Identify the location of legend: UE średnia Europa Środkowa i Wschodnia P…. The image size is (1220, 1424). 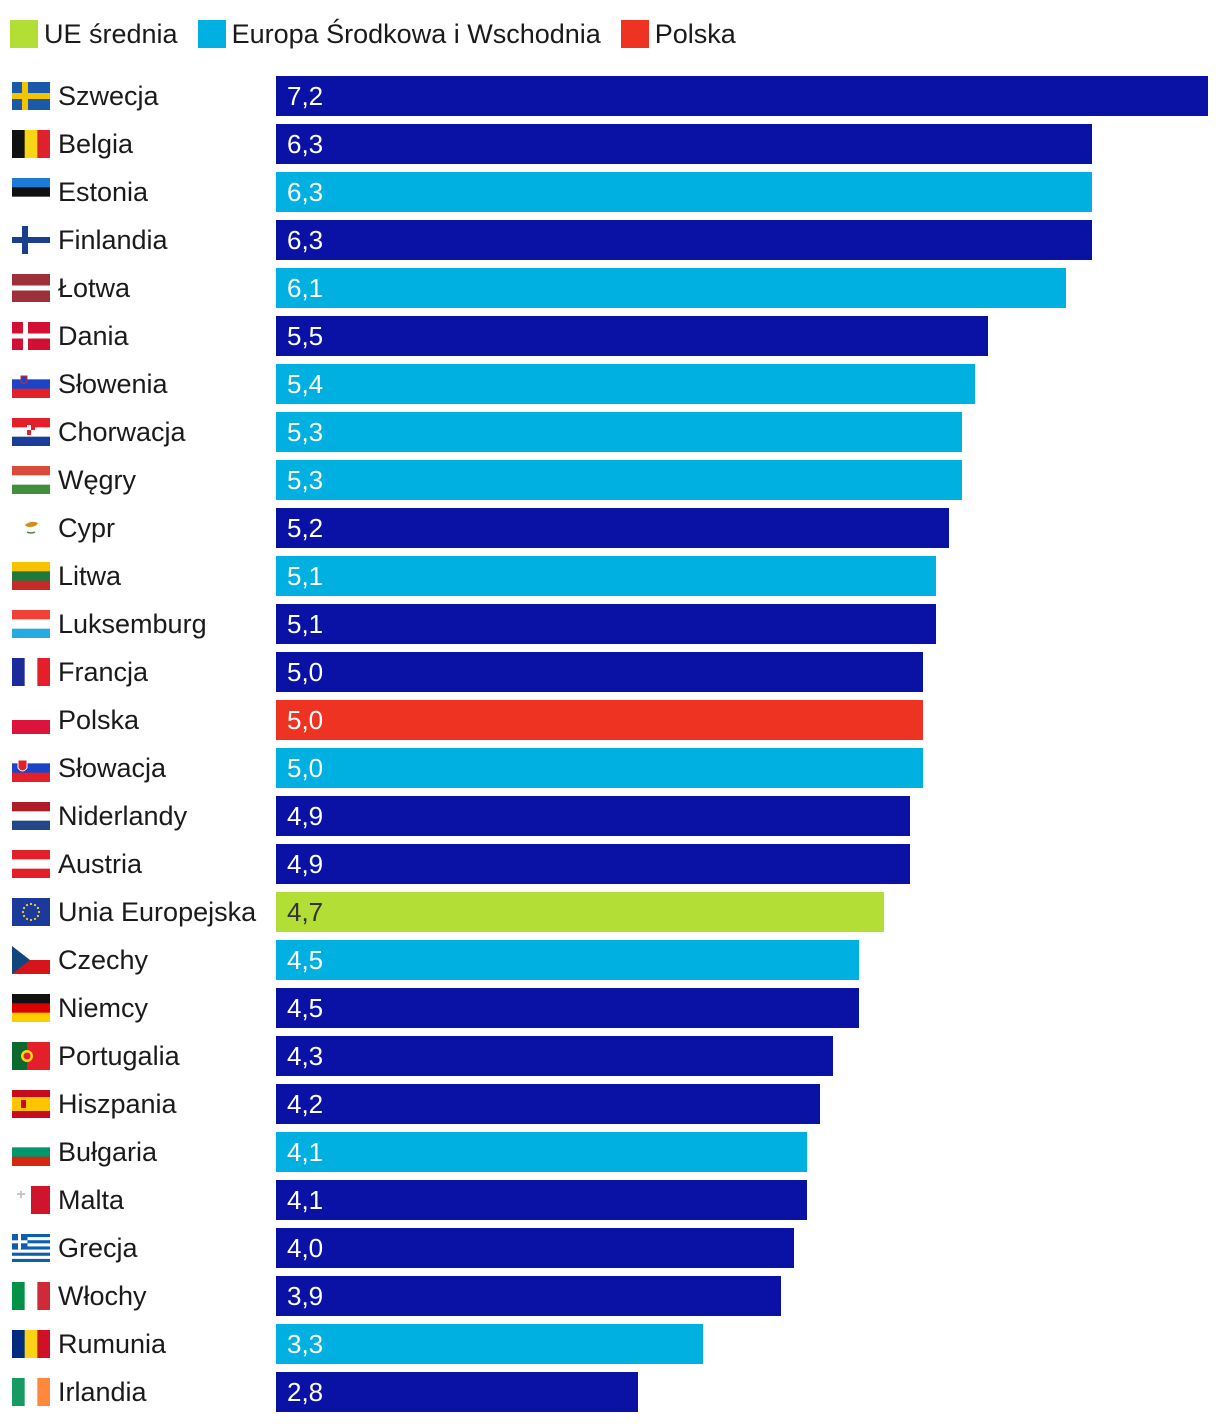
(383, 34).